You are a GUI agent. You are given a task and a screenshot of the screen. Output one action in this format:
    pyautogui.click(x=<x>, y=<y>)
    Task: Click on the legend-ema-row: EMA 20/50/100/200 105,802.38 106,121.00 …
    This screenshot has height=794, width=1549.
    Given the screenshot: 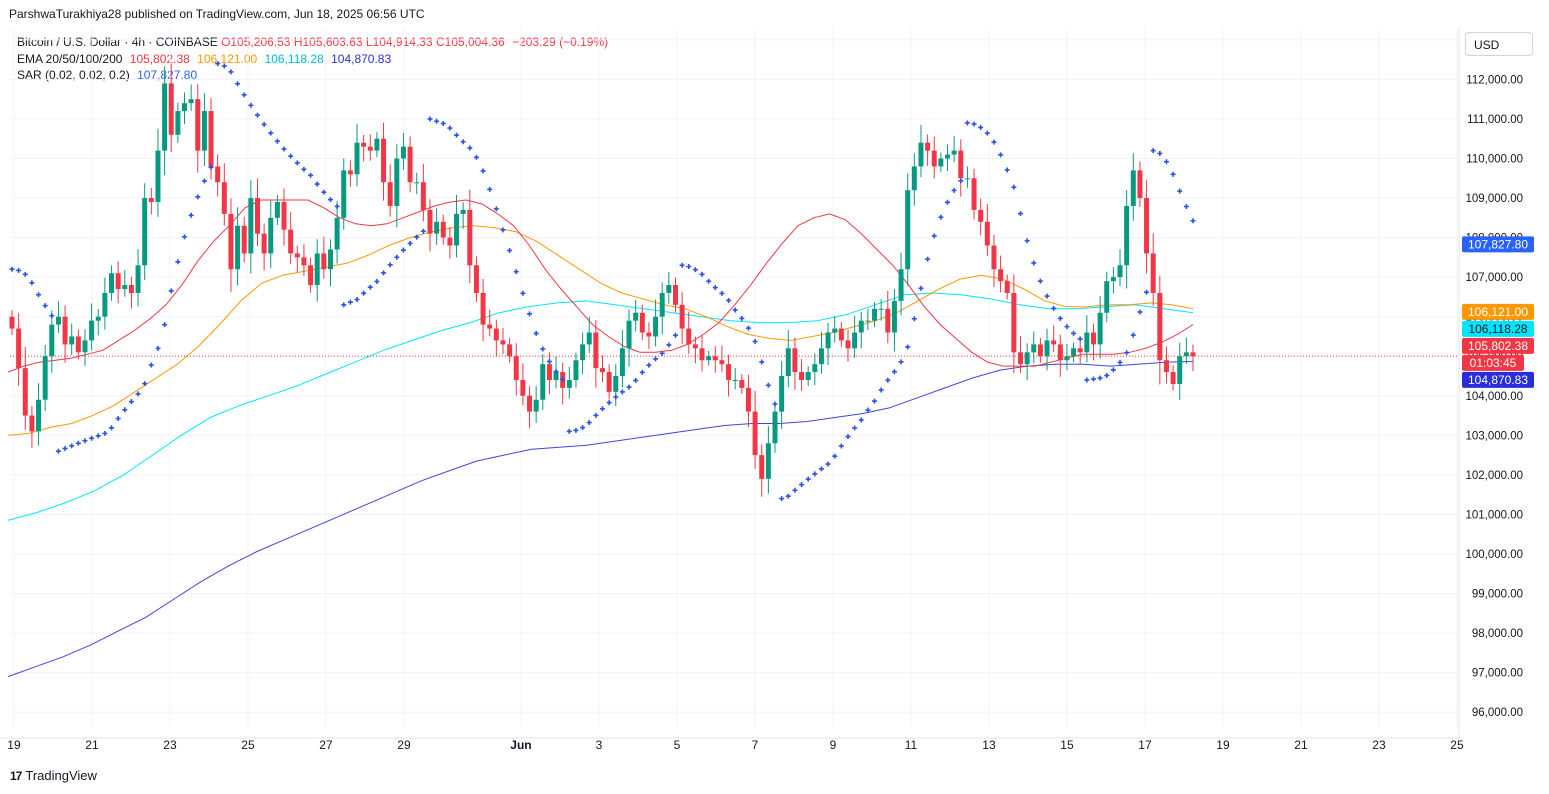 What is the action you would take?
    pyautogui.click(x=312, y=59)
    